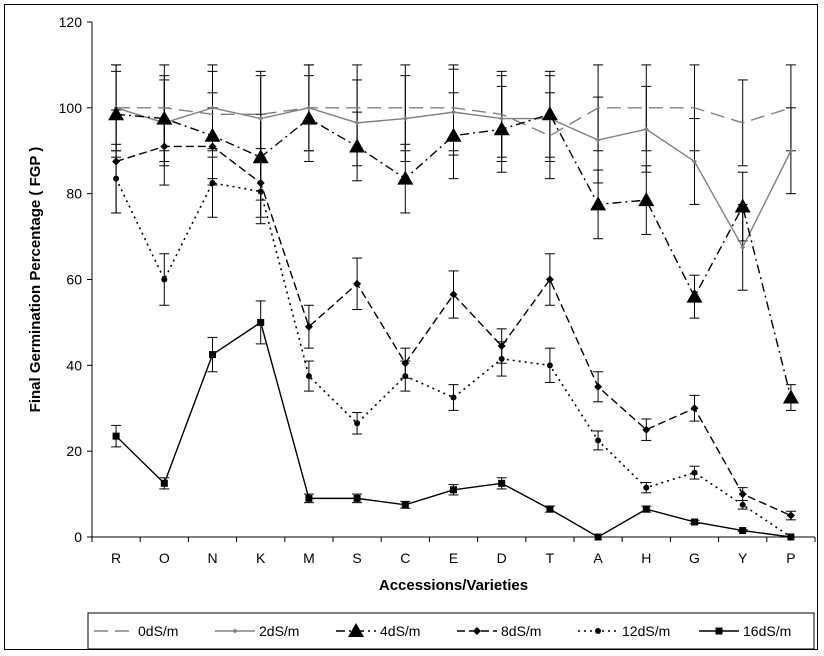 The image size is (824, 656). Describe the element at coordinates (74, 451) in the screenshot. I see `y-tick-label: 20` at that location.